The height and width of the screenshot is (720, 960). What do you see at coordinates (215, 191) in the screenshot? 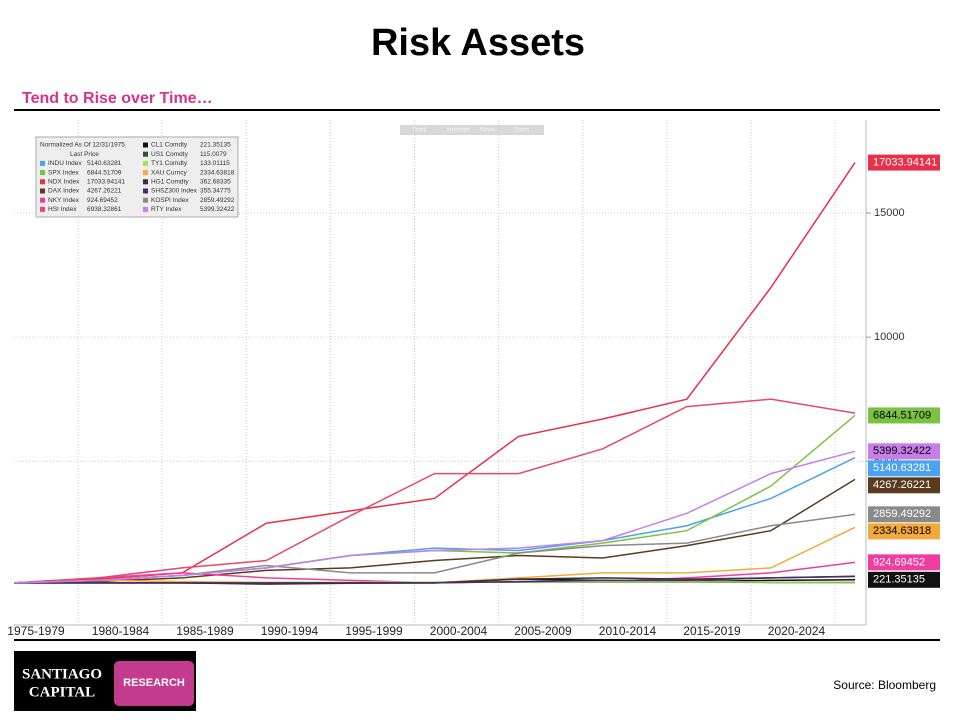
I see `legend-value: 355.34775` at bounding box center [215, 191].